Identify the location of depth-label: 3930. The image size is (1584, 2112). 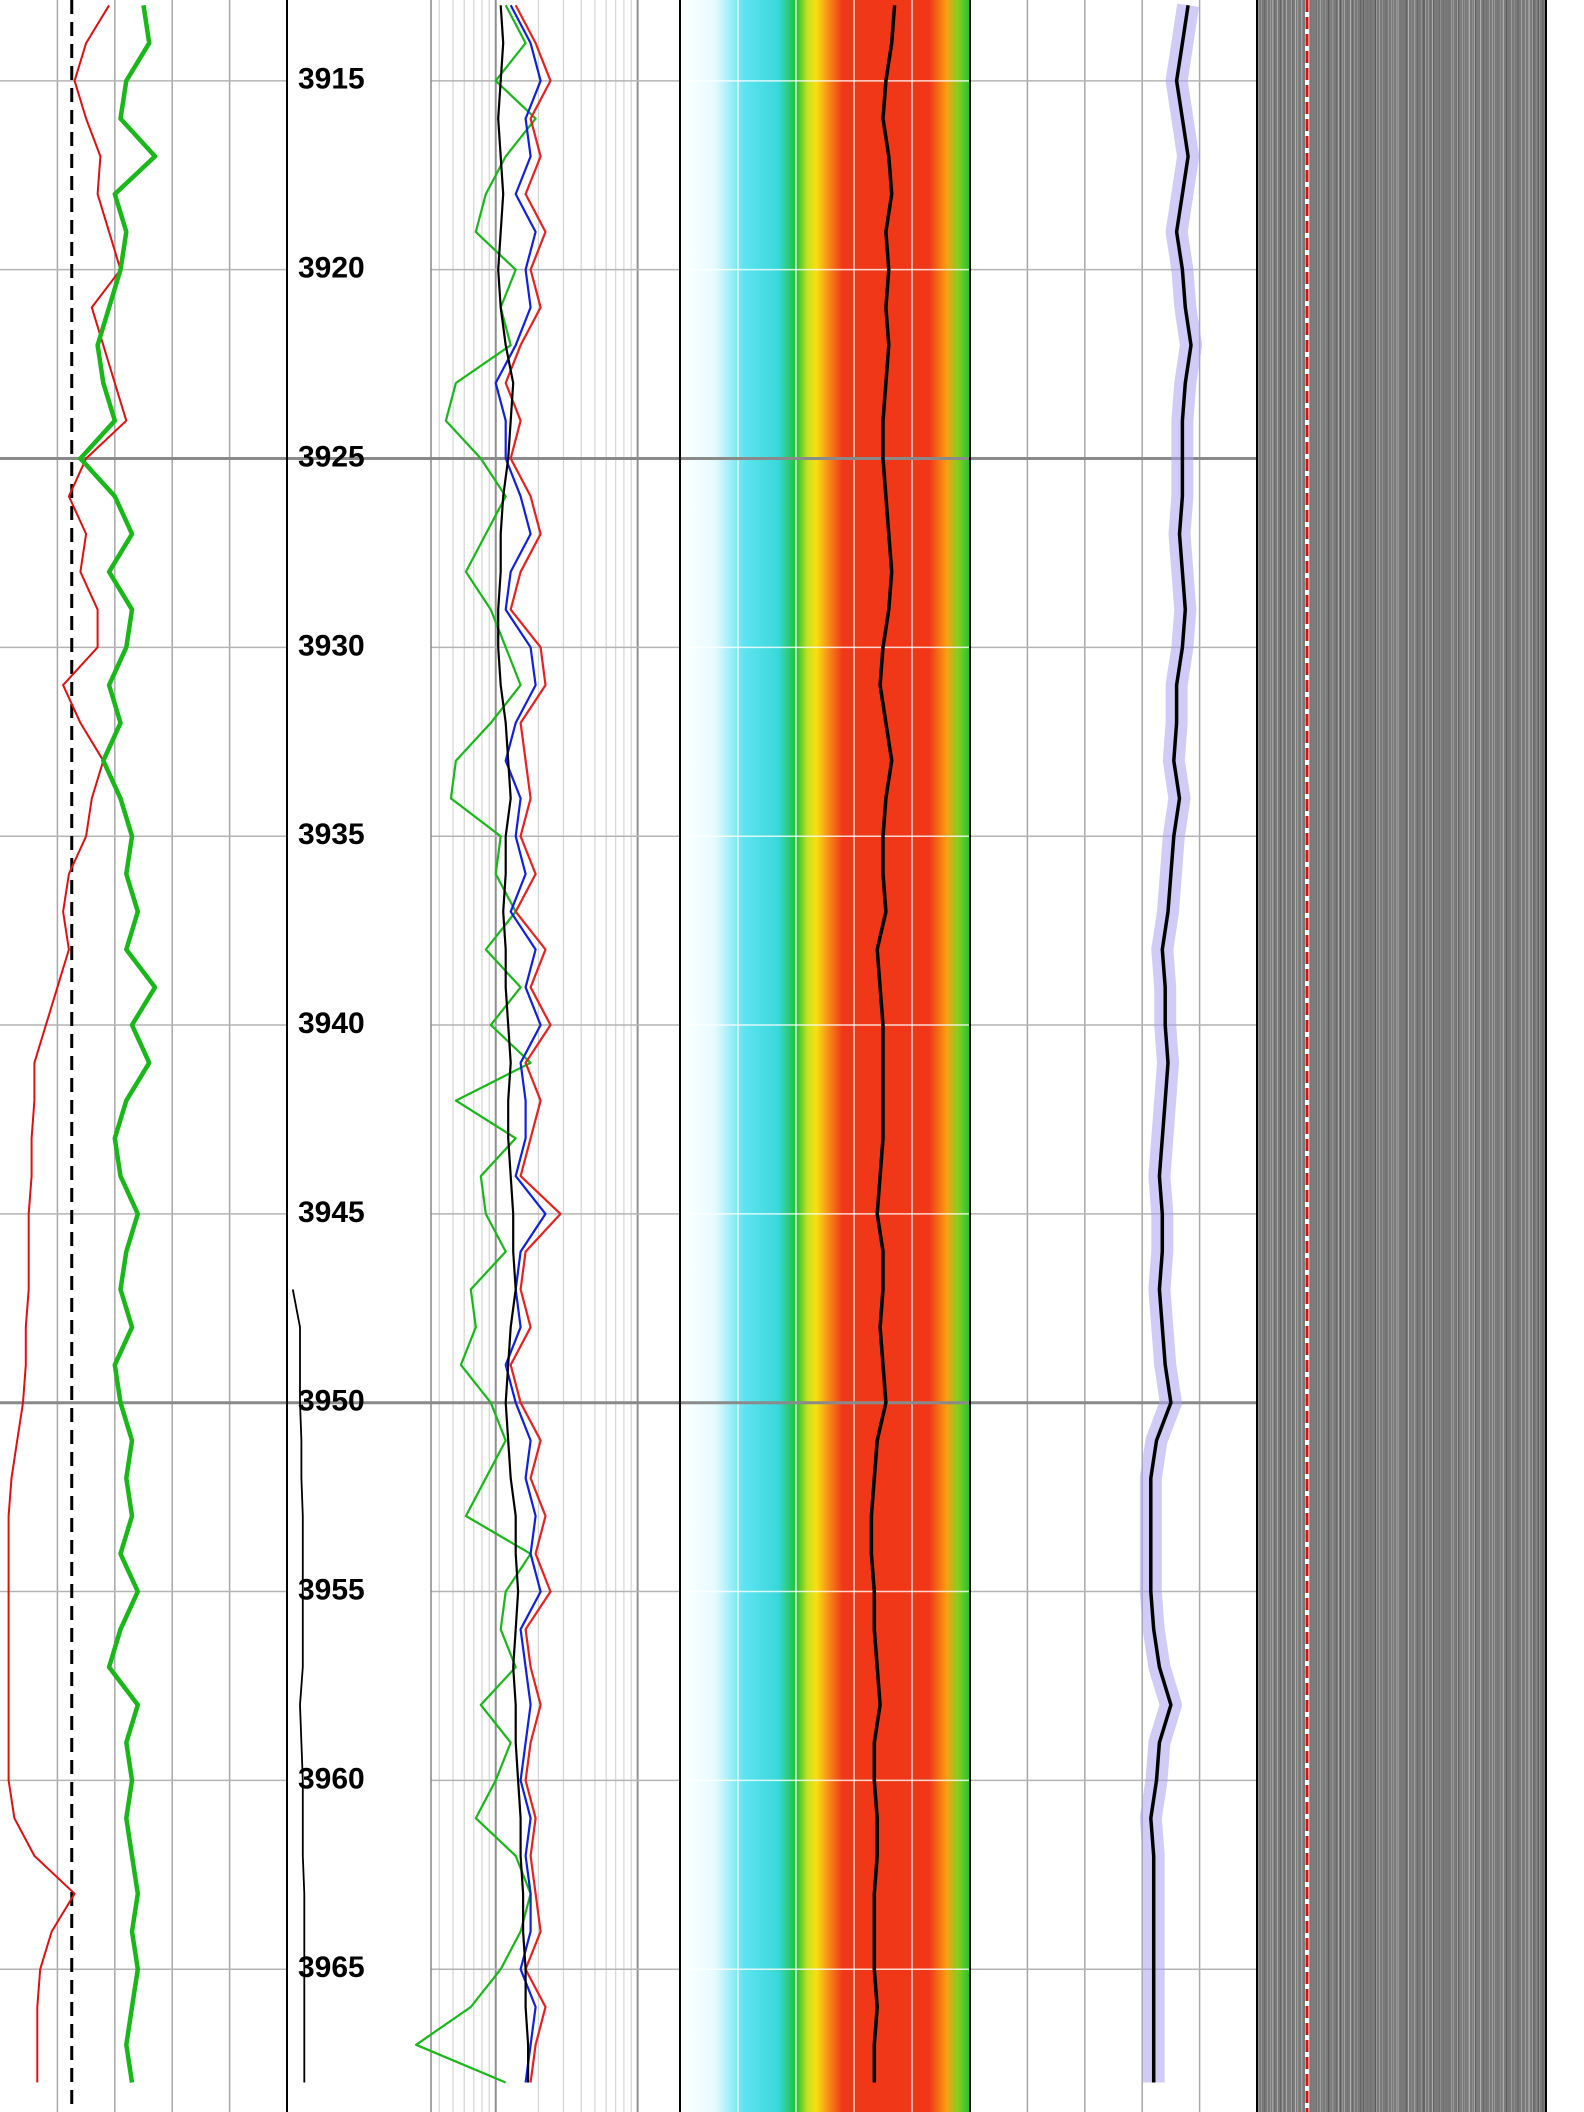
(331, 645).